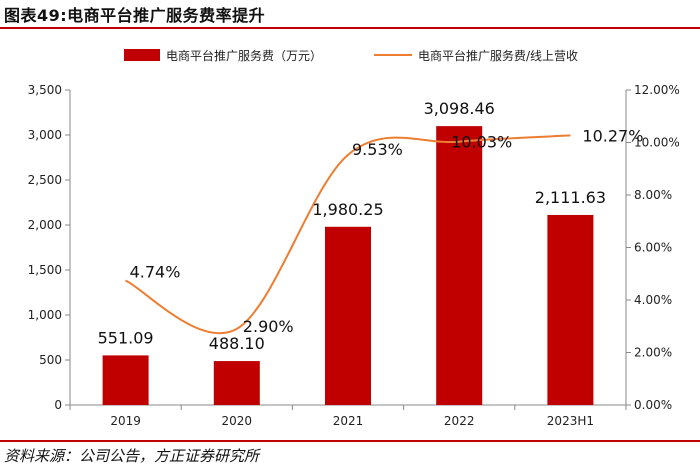 The height and width of the screenshot is (471, 700). What do you see at coordinates (45, 225) in the screenshot?
I see `left-tick-label: 2,000` at bounding box center [45, 225].